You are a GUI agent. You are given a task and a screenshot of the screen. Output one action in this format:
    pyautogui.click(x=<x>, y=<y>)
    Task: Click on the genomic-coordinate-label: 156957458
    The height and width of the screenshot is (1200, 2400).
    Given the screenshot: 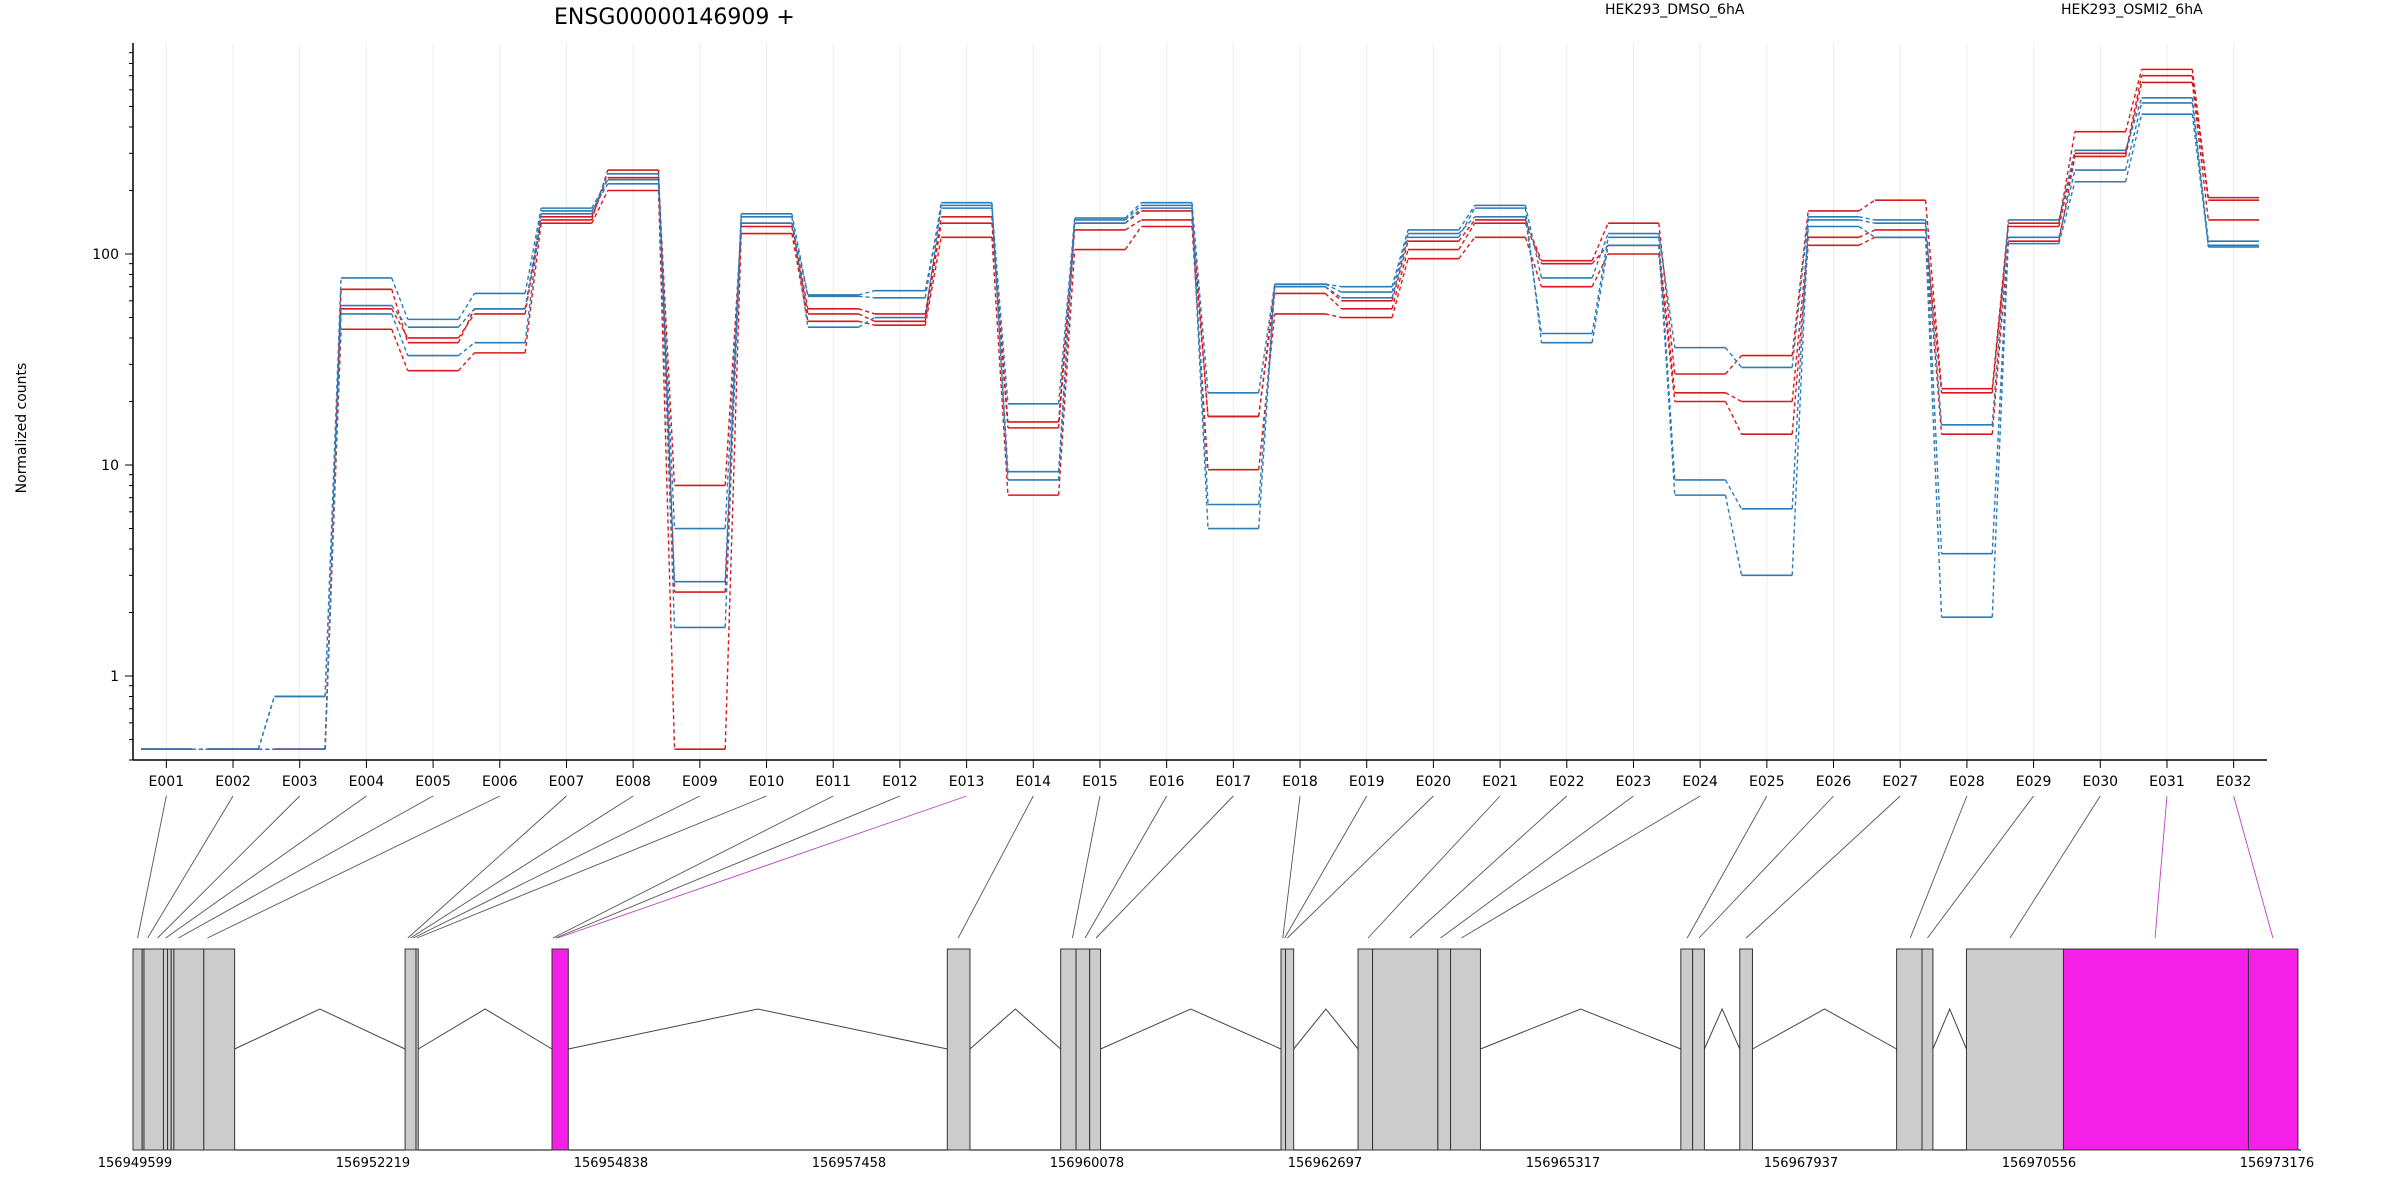 What is the action you would take?
    pyautogui.click(x=849, y=1163)
    